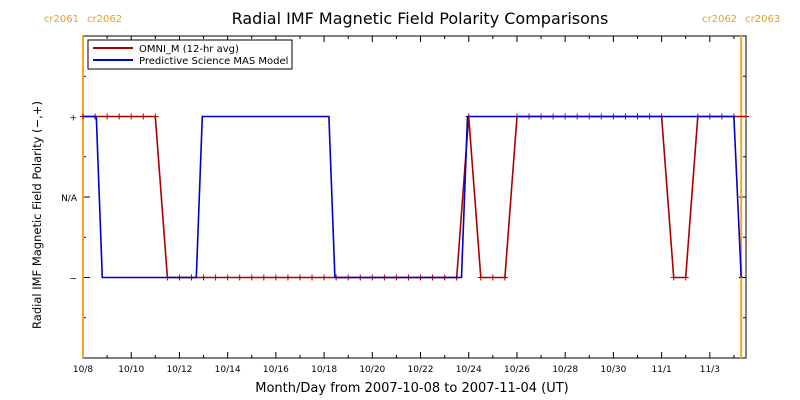  What do you see at coordinates (372, 370) in the screenshot?
I see `x-tick-label: 10/20` at bounding box center [372, 370].